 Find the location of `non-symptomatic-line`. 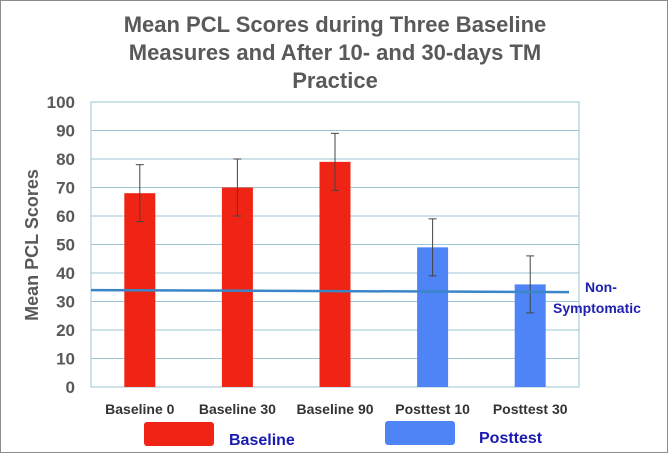

non-symptomatic-line is located at coordinates (330, 291).